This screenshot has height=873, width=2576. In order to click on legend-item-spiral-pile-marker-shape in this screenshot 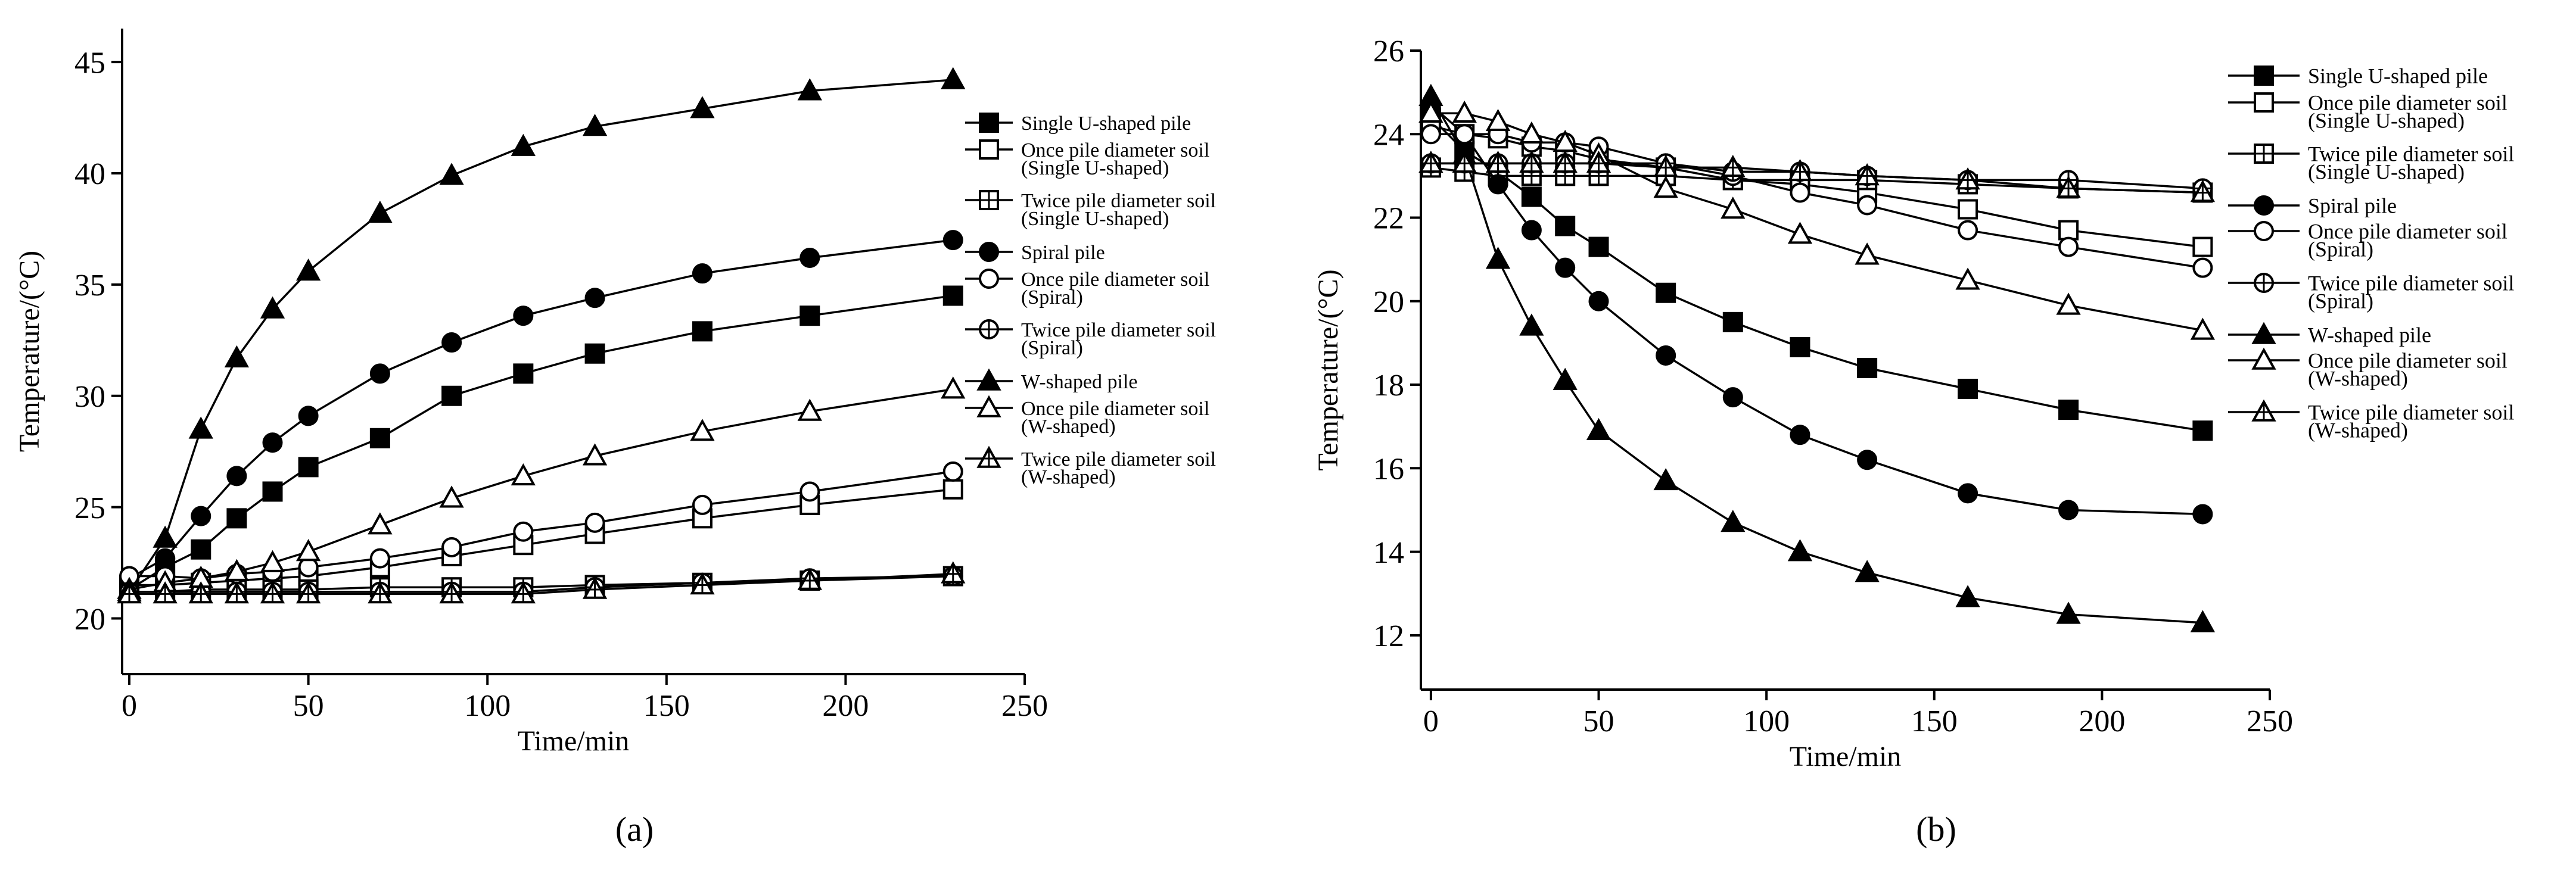, I will do `click(2264, 205)`.